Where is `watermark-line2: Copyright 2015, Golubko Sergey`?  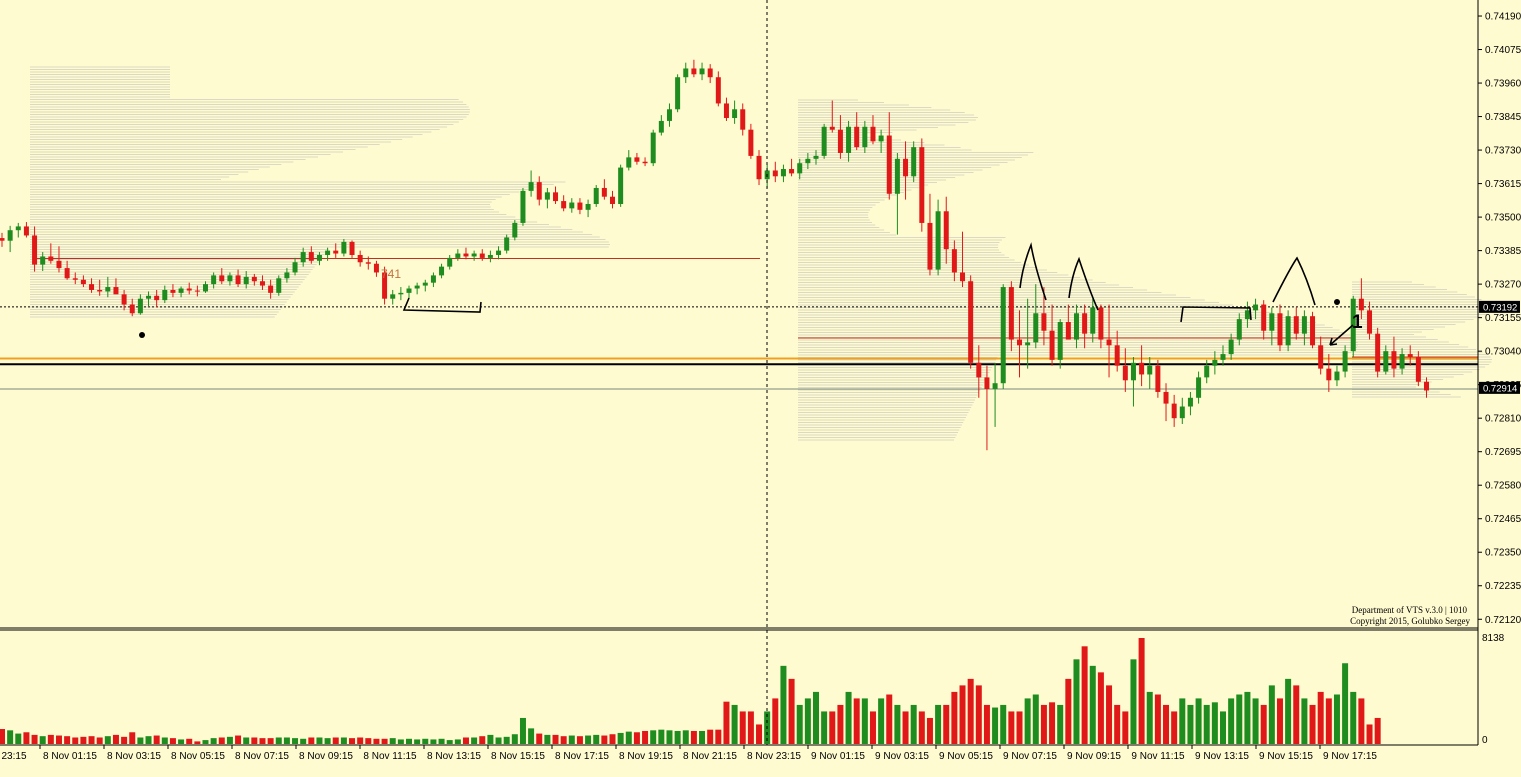
watermark-line2: Copyright 2015, Golubko Sergey is located at coordinates (1410, 621).